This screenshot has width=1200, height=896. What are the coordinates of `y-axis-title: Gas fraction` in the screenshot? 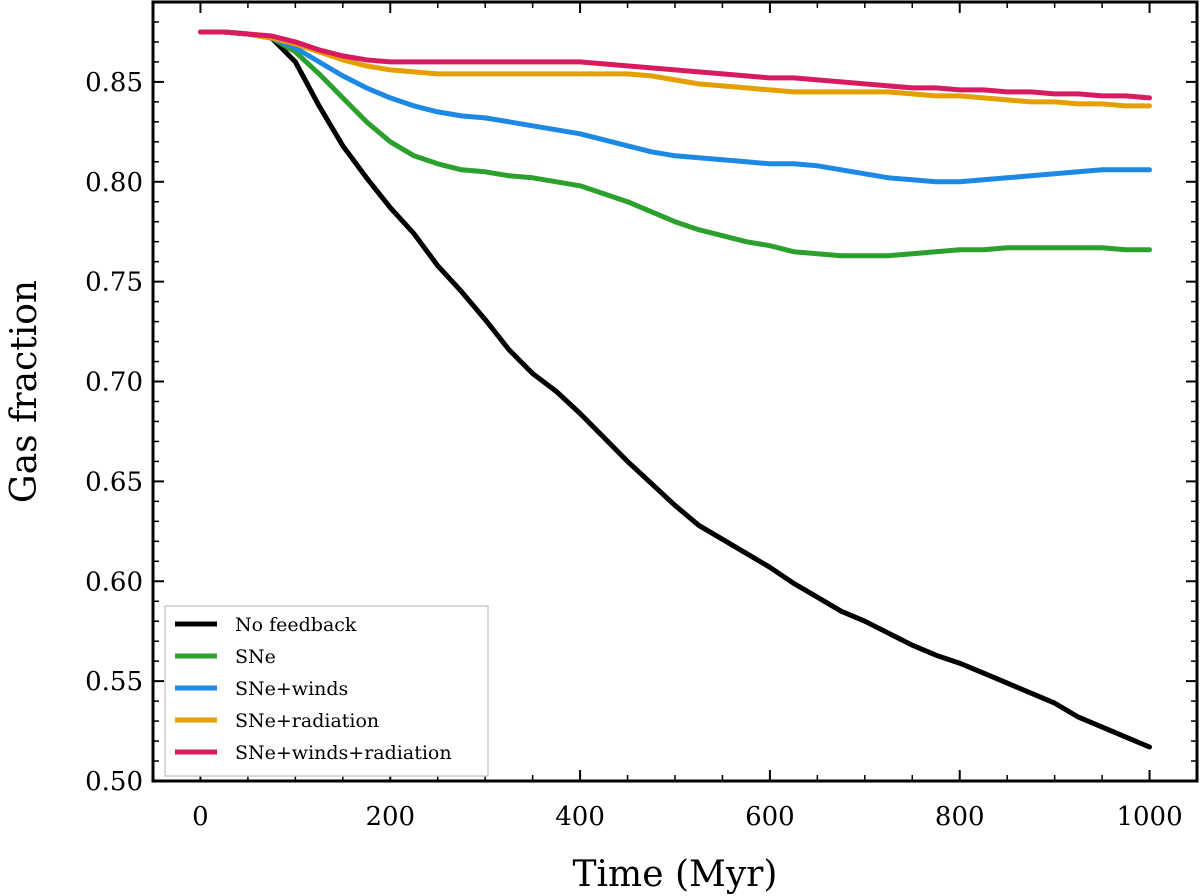 It's located at (24, 391).